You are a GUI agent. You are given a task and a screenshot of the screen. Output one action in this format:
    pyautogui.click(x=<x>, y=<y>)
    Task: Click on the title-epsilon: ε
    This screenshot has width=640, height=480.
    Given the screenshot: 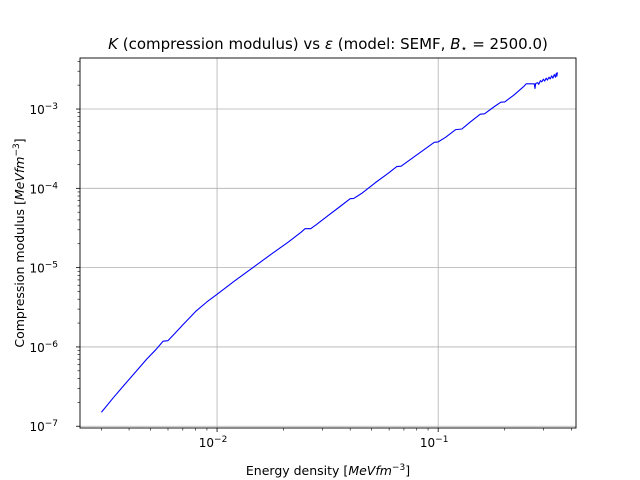 What is the action you would take?
    pyautogui.click(x=329, y=44)
    